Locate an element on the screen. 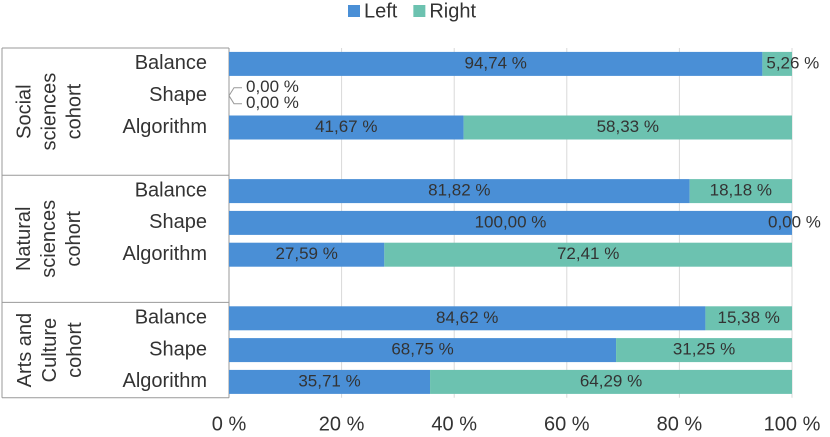 This screenshot has width=830, height=437. group-label-box: Social sciences cohort is located at coordinates (49, 111).